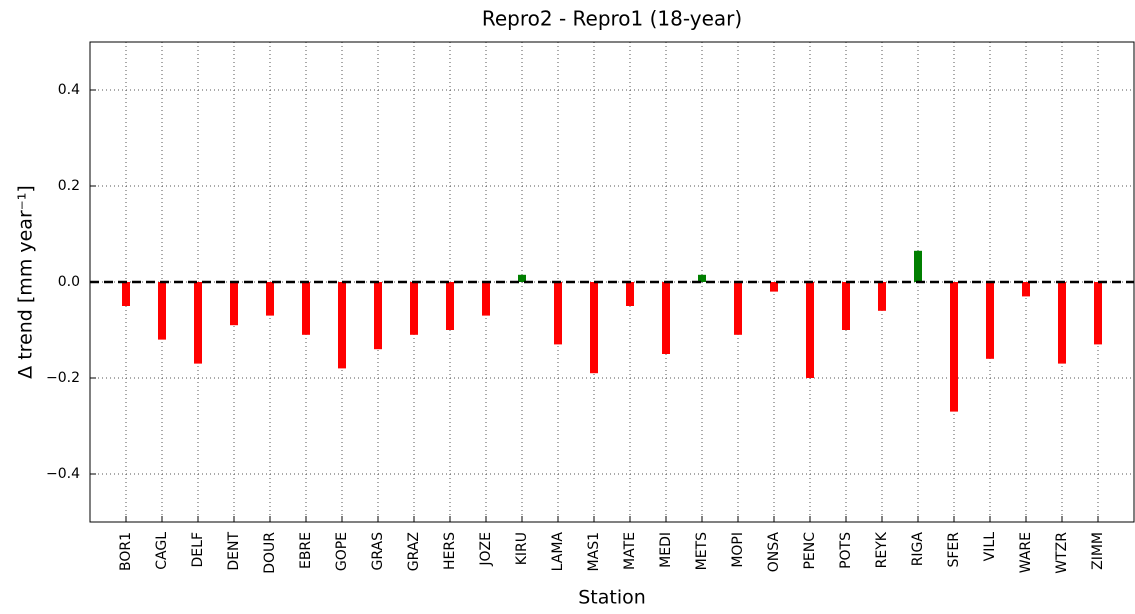 The image size is (1135, 614). Describe the element at coordinates (69, 90) in the screenshot. I see `y-tick-label: 0.4` at that location.